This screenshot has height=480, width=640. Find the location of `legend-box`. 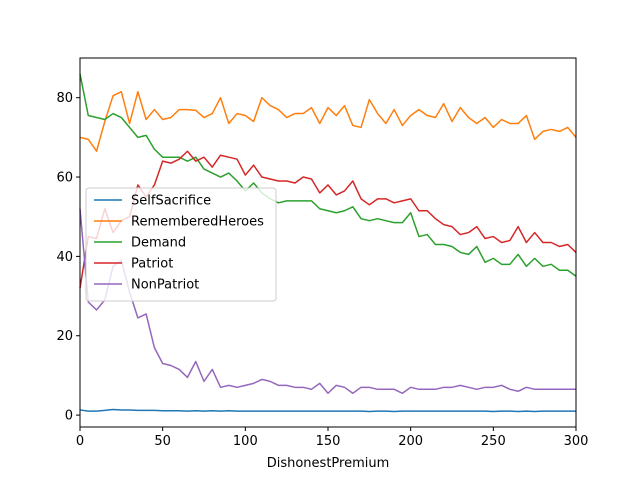

legend-box is located at coordinates (181, 244).